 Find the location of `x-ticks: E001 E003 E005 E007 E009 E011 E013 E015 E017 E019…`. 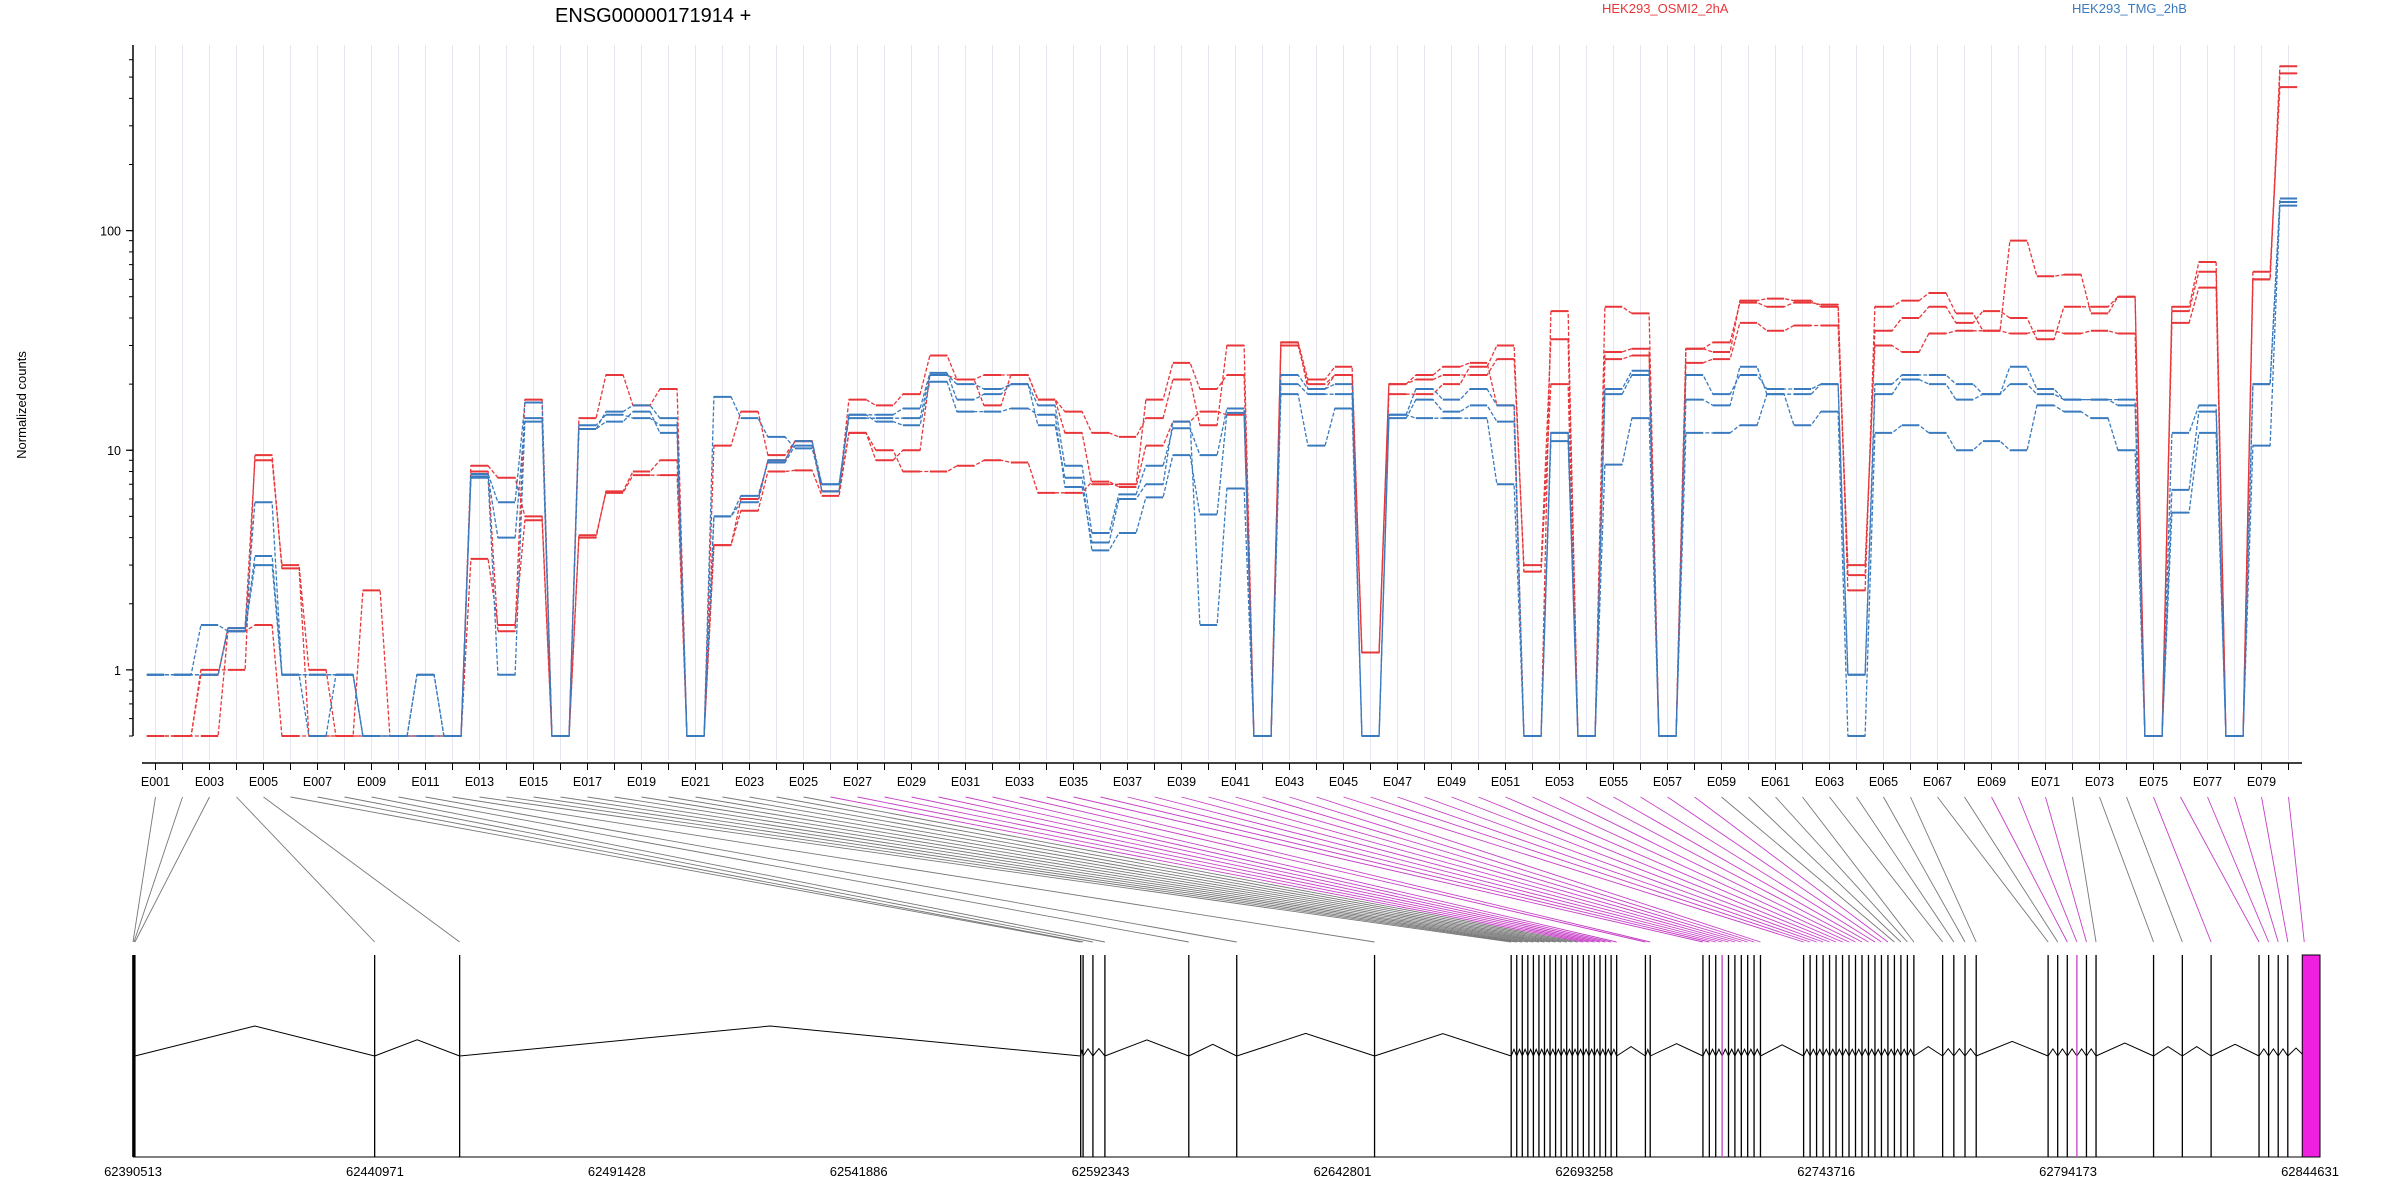

x-ticks: E001 E003 E005 E007 E009 E011 E013 E015 E017 E019… is located at coordinates (1215, 776).